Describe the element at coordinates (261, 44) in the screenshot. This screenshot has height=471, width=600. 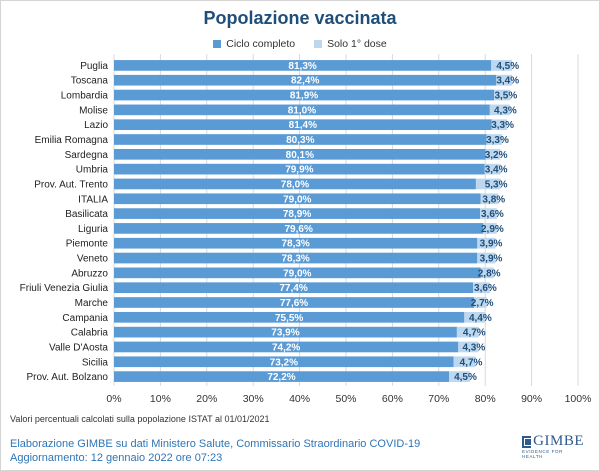
I see `legend-label: Ciclo completo` at that location.